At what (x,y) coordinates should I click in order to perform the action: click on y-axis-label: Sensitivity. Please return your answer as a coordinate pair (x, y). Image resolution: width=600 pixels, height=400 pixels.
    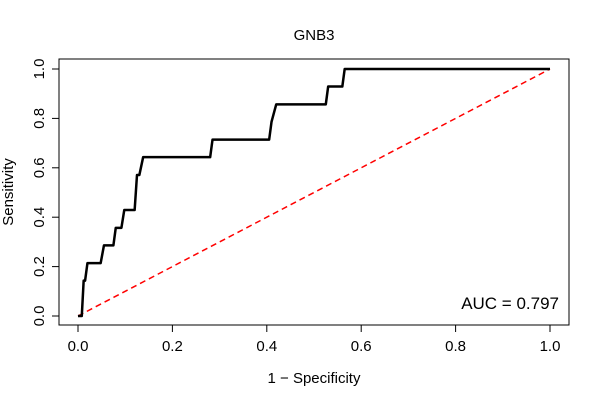
    Looking at the image, I should click on (8, 192).